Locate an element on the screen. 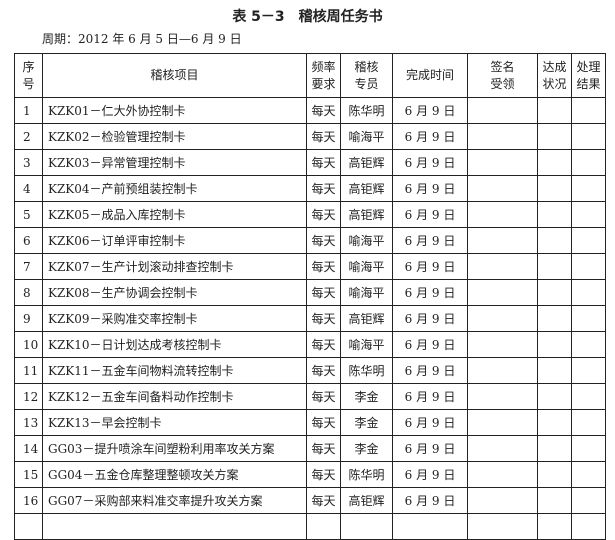 The height and width of the screenshot is (540, 615). header-col-completion-time: 完成时间 is located at coordinates (430, 75).